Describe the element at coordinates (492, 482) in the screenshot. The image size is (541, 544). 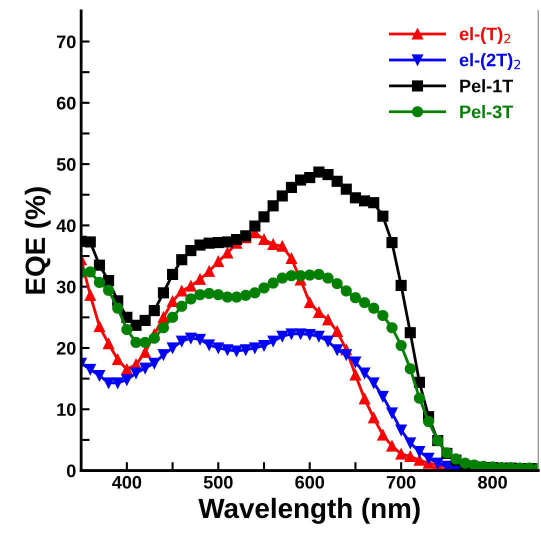
I see `x-tick-label: 800` at that location.